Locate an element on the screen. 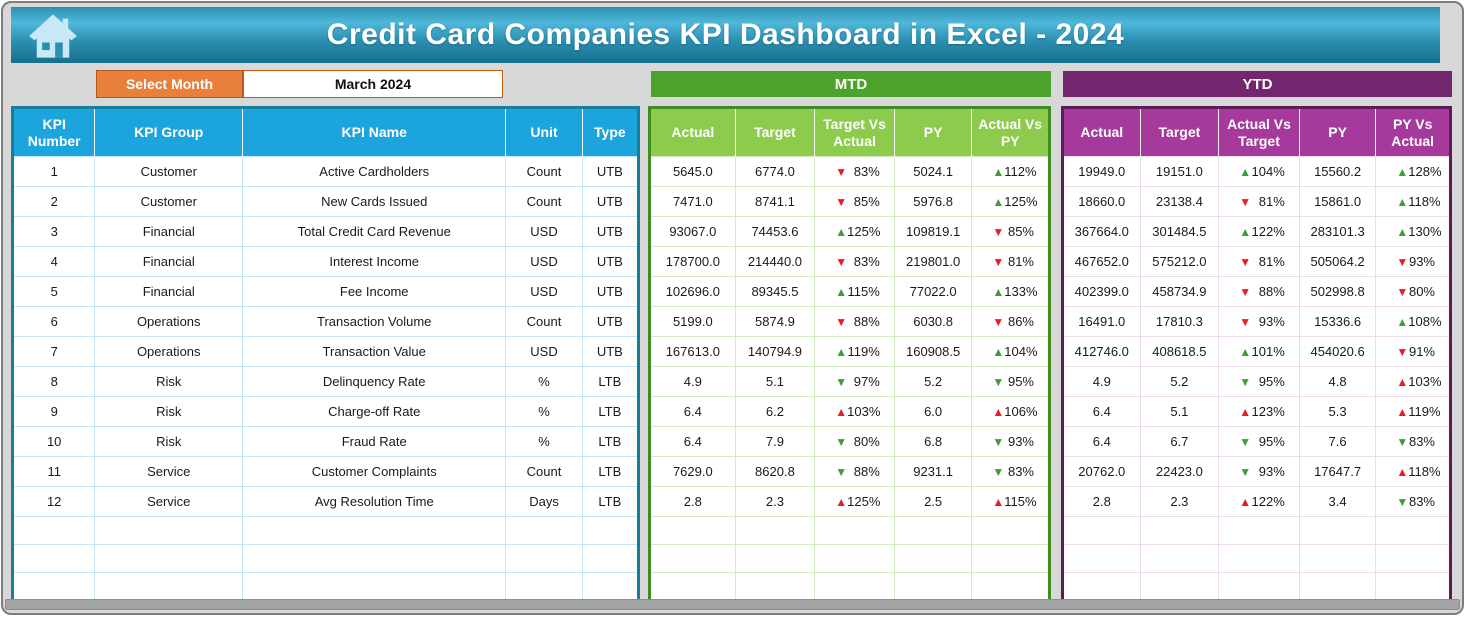 The height and width of the screenshot is (618, 1467). ytd-target-cell: 408618.5 is located at coordinates (1179, 351).